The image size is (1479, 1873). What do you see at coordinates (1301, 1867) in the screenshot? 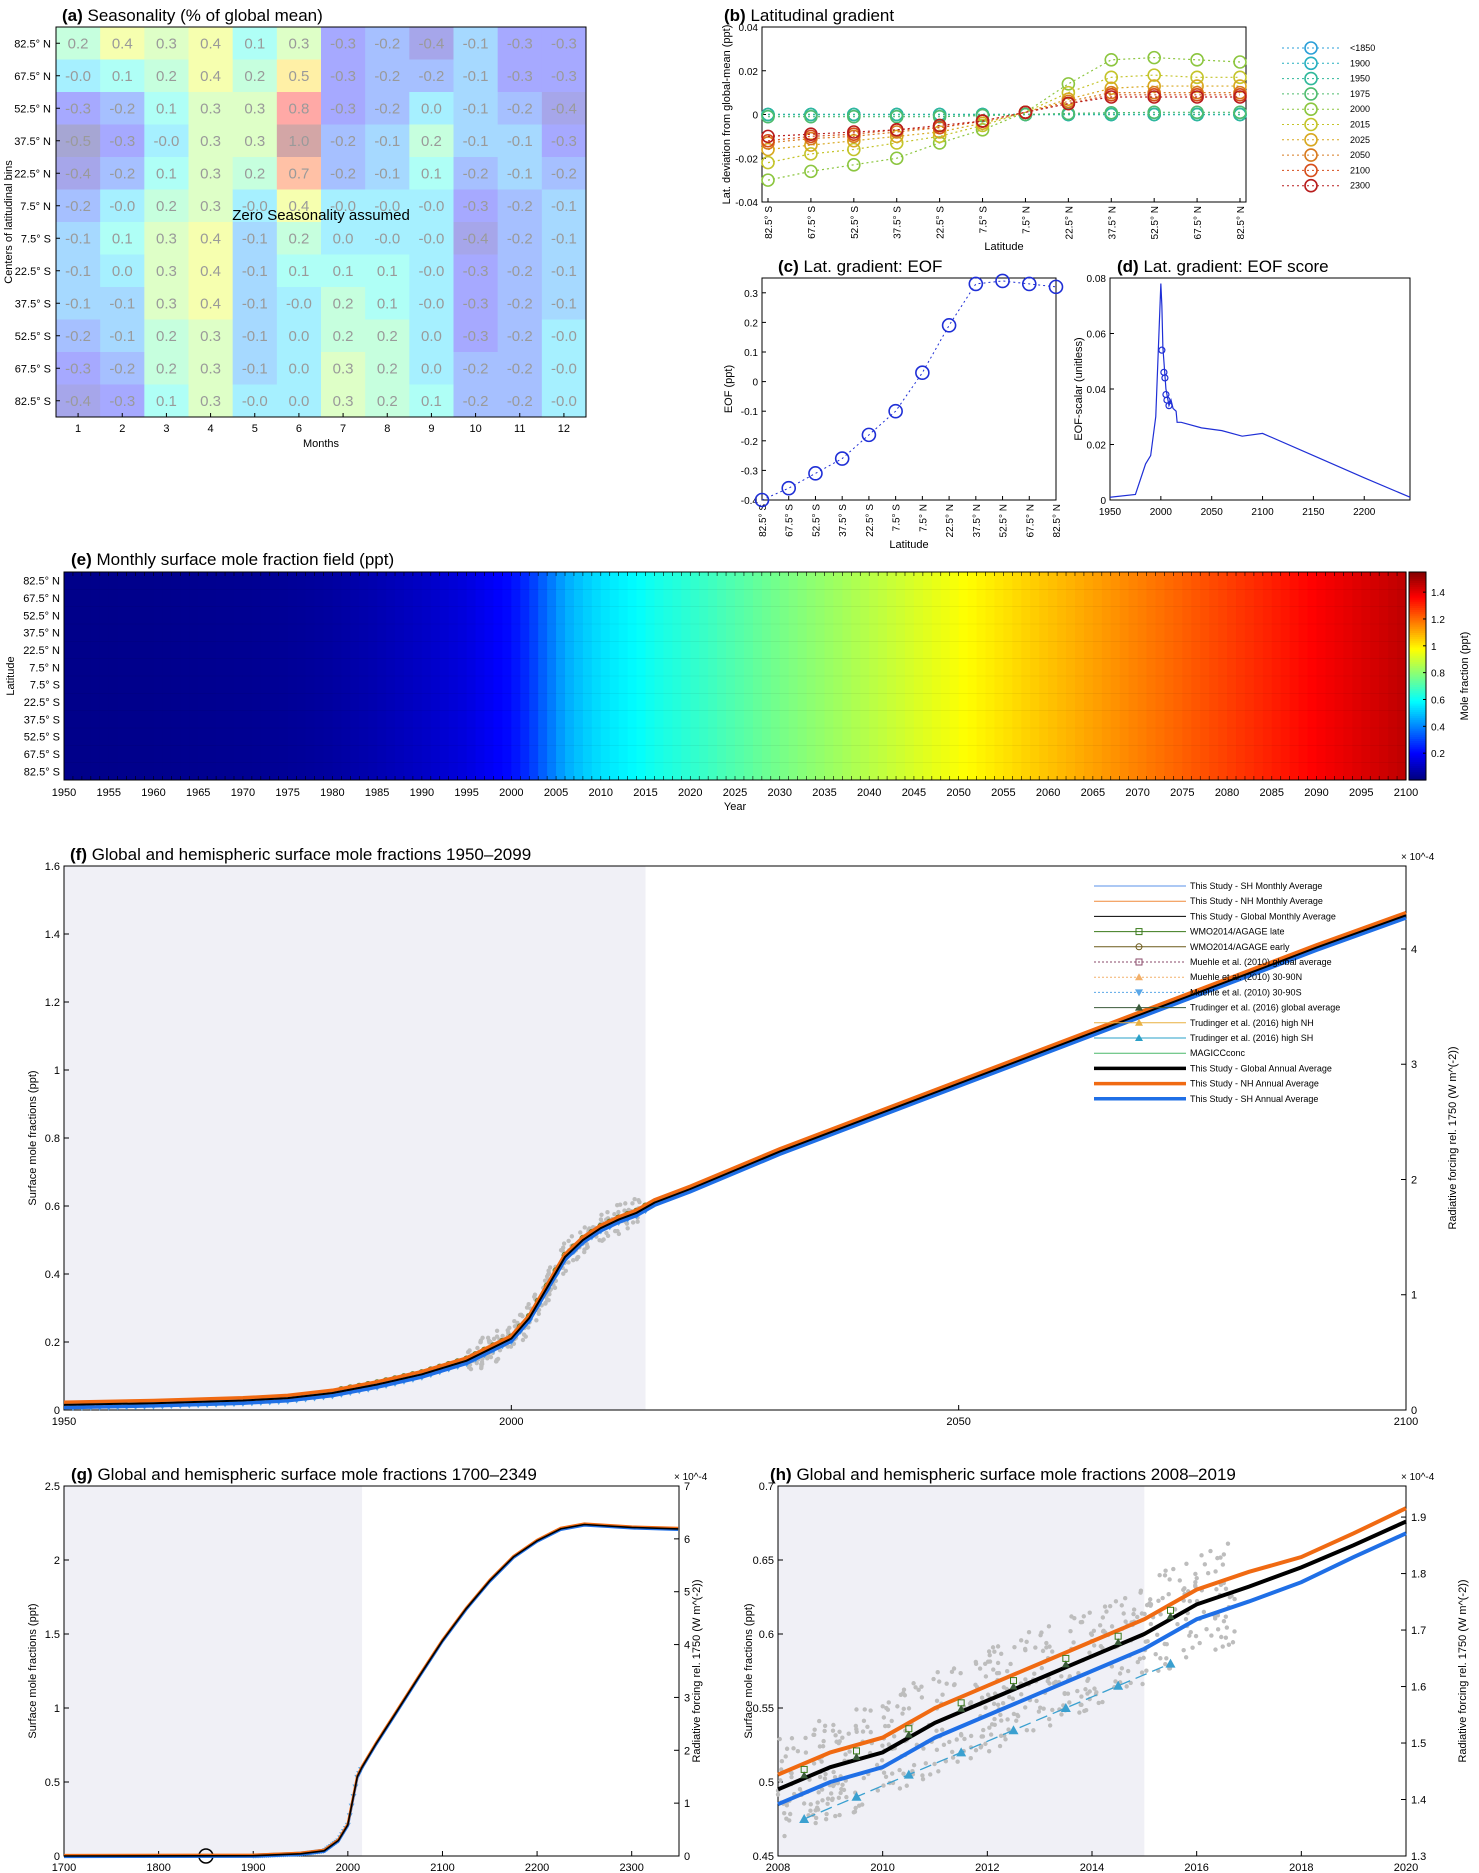
I see `x-tick-label: 2018` at bounding box center [1301, 1867].